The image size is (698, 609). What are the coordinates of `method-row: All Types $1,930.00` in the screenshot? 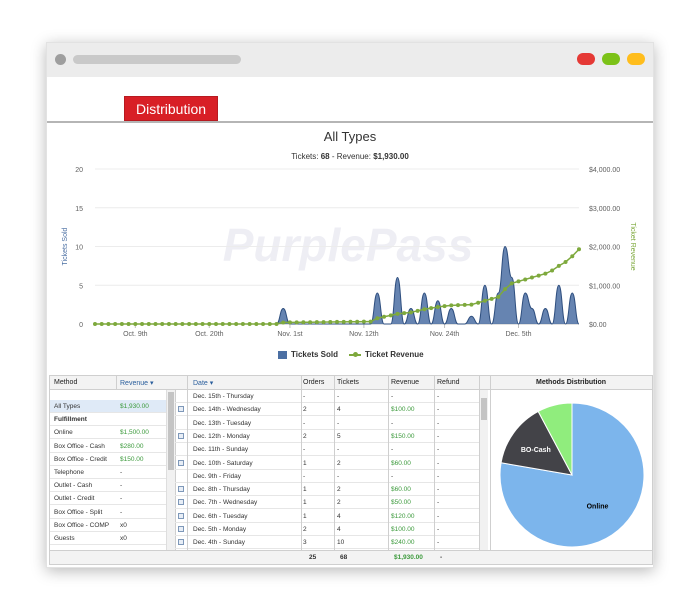 It's located at (108, 406).